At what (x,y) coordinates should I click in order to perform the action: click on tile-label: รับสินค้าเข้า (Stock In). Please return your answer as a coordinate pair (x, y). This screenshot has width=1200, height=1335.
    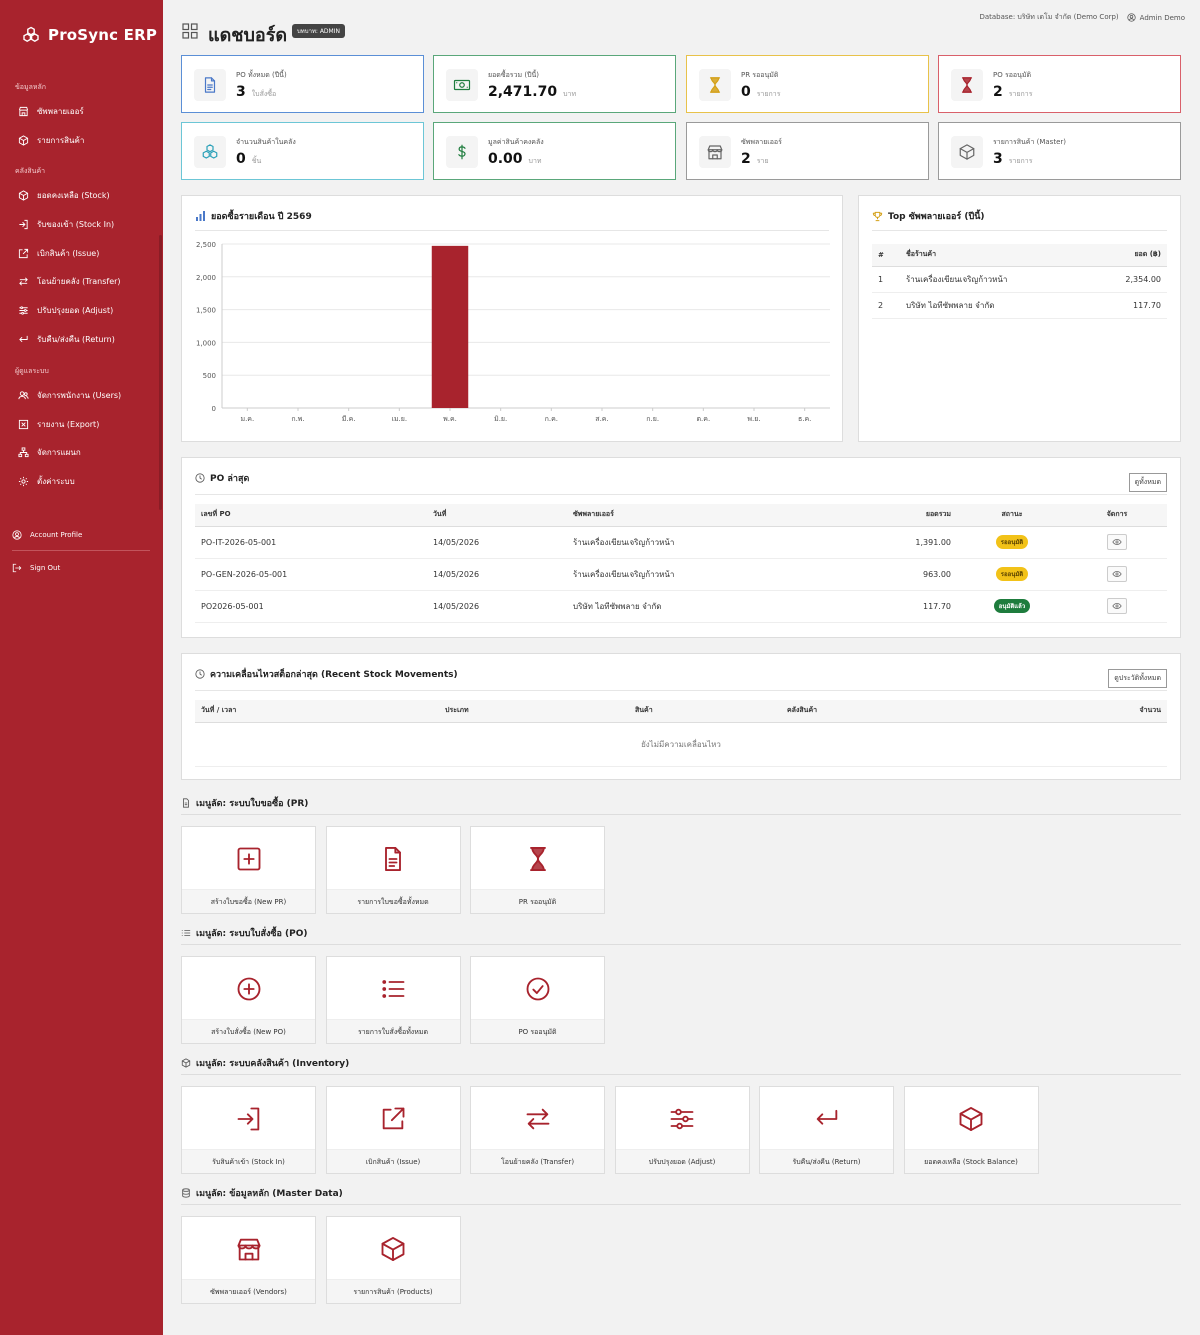
    Looking at the image, I should click on (248, 1161).